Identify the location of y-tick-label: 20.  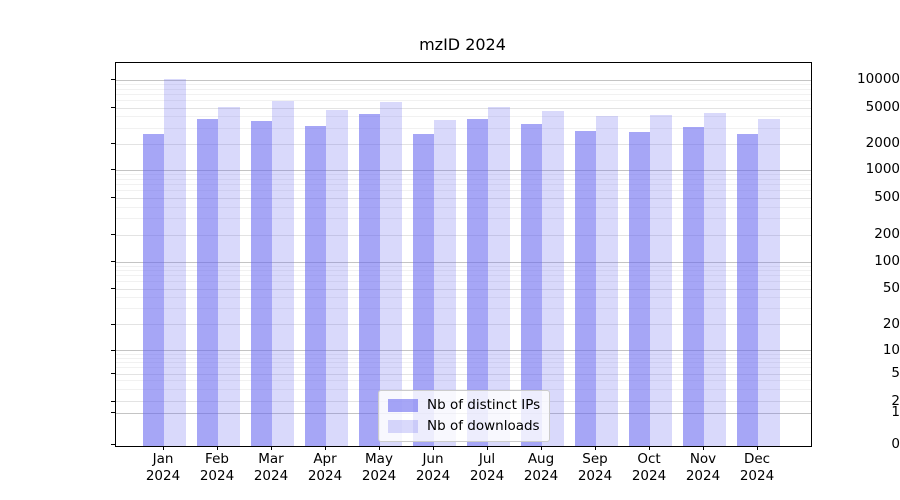
(891, 323).